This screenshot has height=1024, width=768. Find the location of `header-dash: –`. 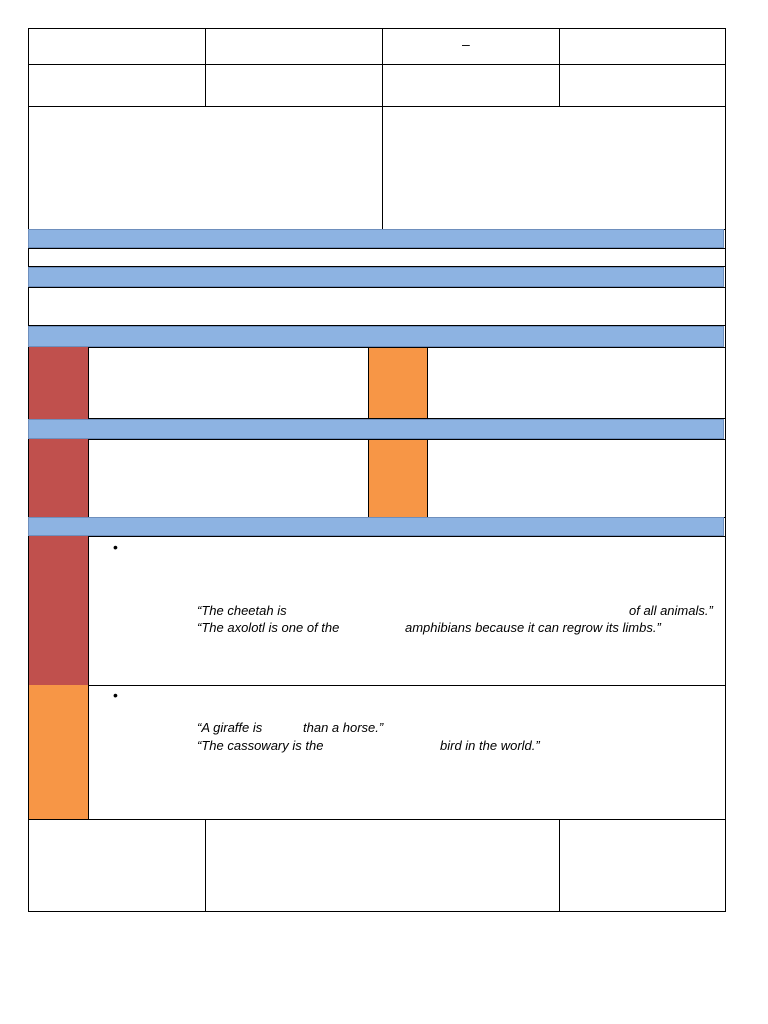

header-dash: – is located at coordinates (466, 44).